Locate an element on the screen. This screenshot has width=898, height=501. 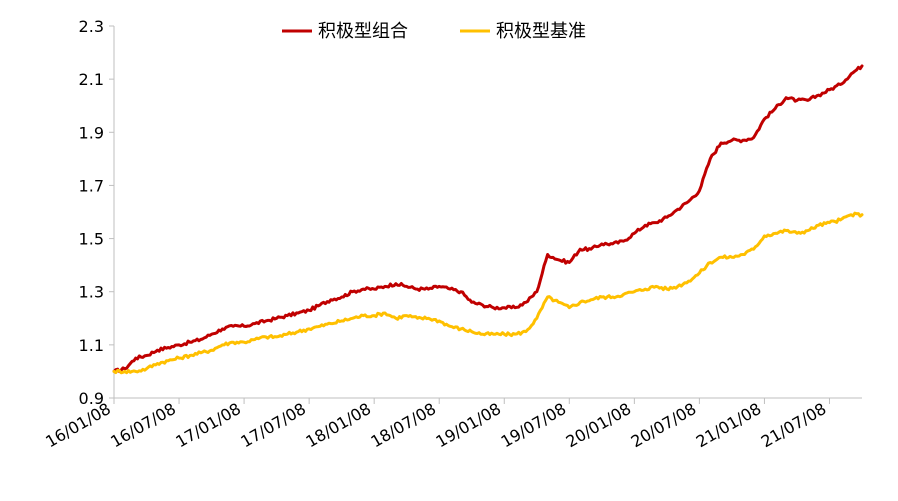
x-tick-label: 18/07/08 is located at coordinates (403, 425).